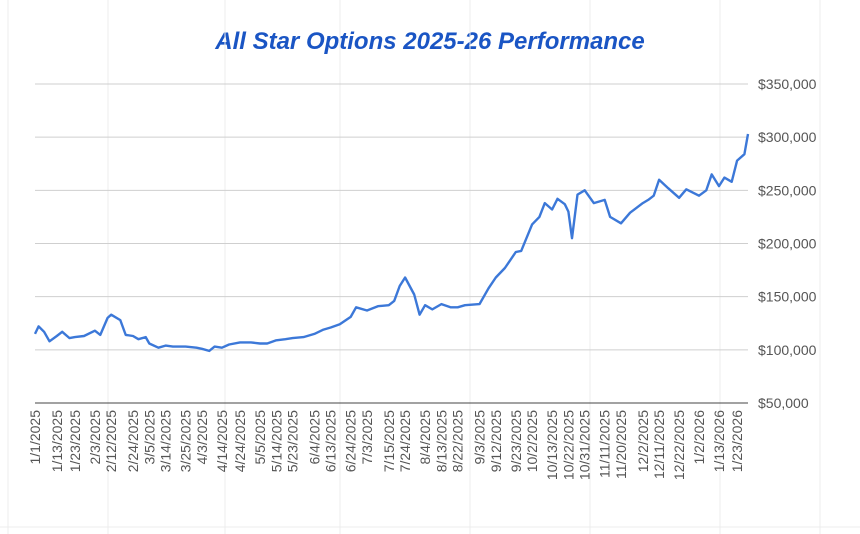  Describe the element at coordinates (149, 437) in the screenshot. I see `x-tick-label: 3/5/2025` at that location.